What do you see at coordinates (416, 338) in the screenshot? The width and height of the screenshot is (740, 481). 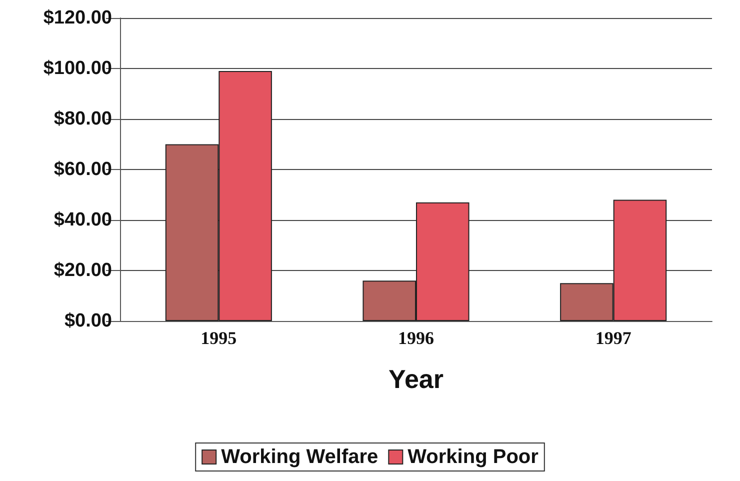 I see `x-tick-label: 1996` at bounding box center [416, 338].